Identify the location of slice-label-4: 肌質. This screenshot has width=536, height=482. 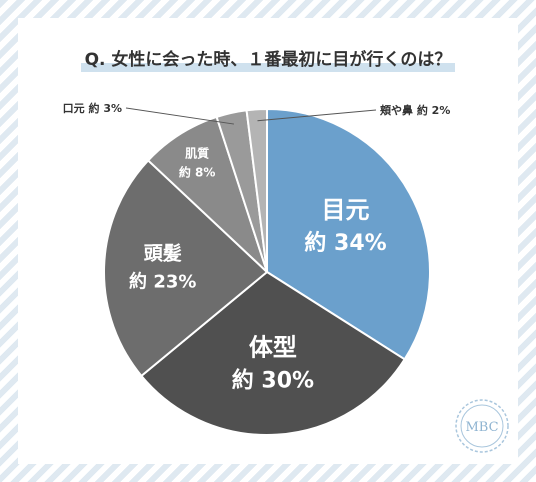
(196, 152).